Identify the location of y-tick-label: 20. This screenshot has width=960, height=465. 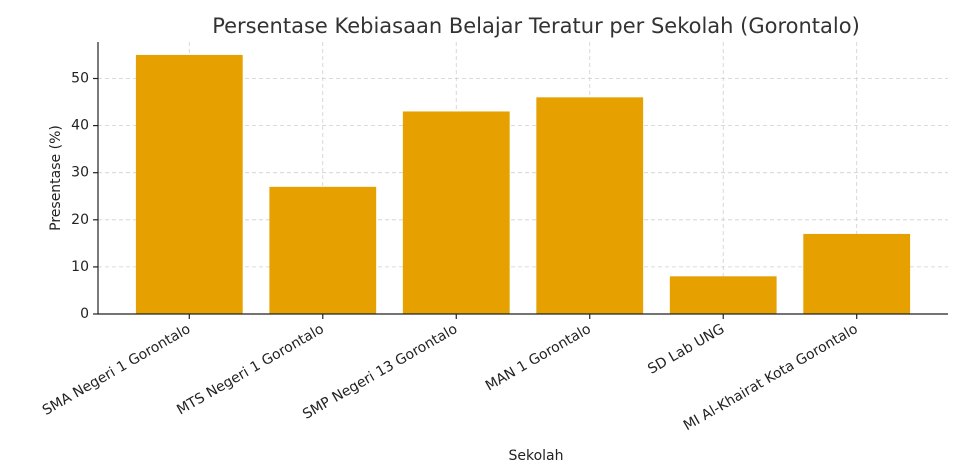
(80, 220).